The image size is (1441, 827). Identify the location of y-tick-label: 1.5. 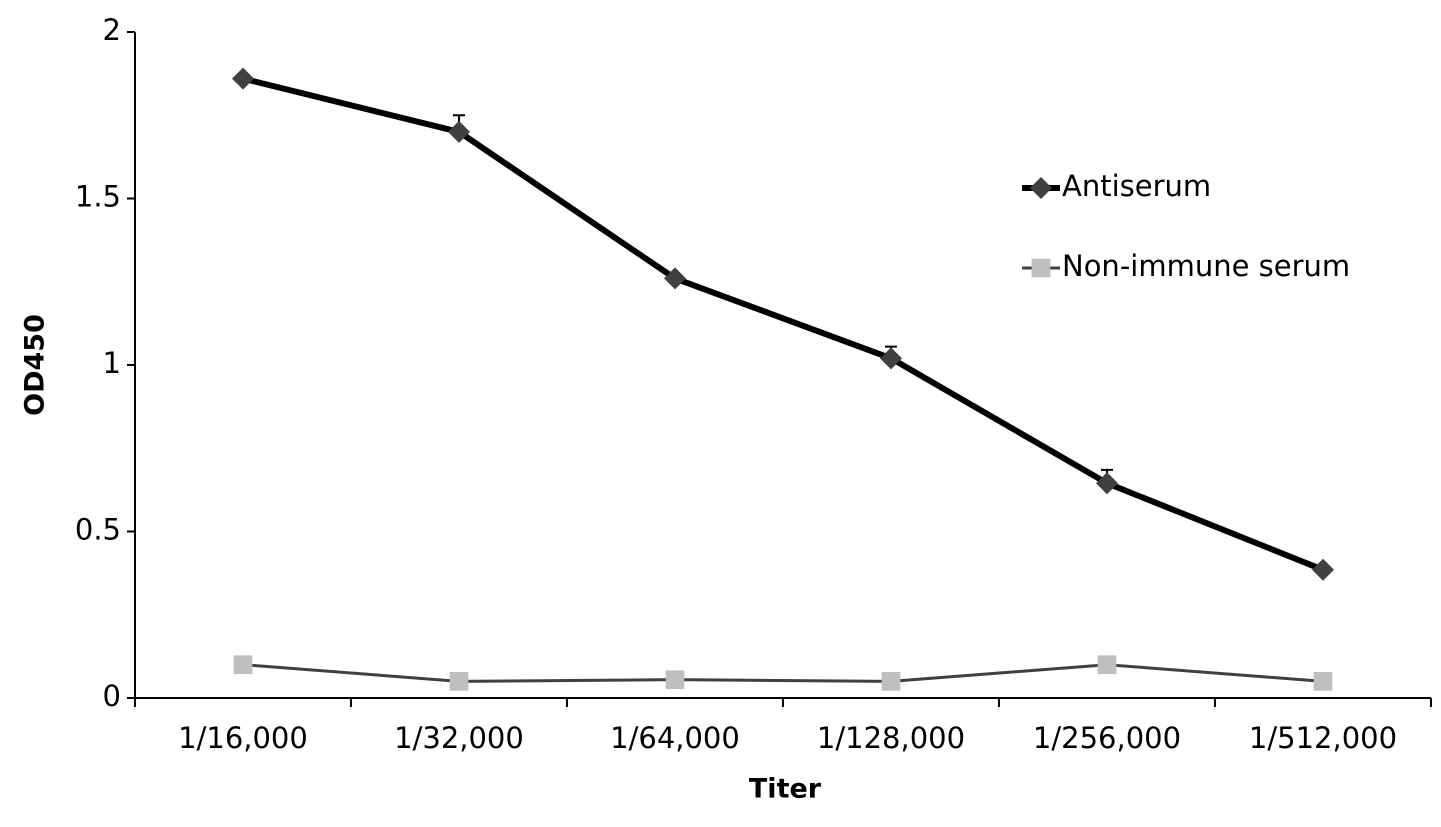
(98, 197).